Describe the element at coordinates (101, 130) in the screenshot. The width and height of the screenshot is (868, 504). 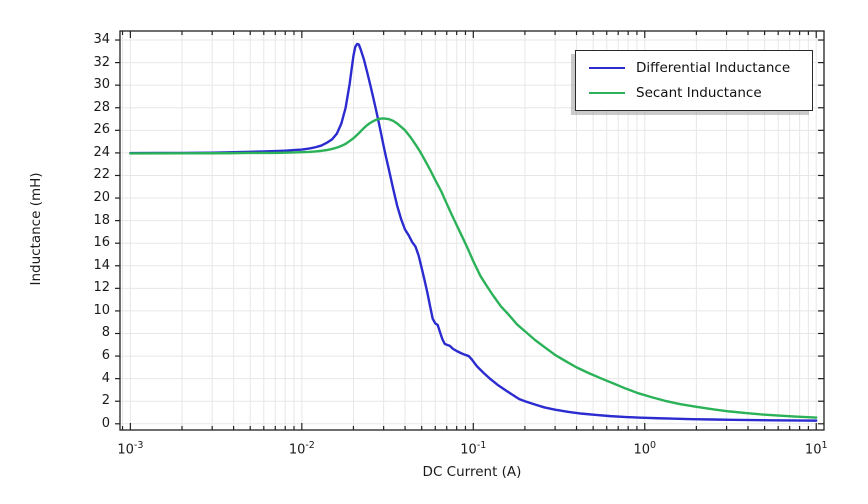
I see `y-tick-label: 26` at that location.